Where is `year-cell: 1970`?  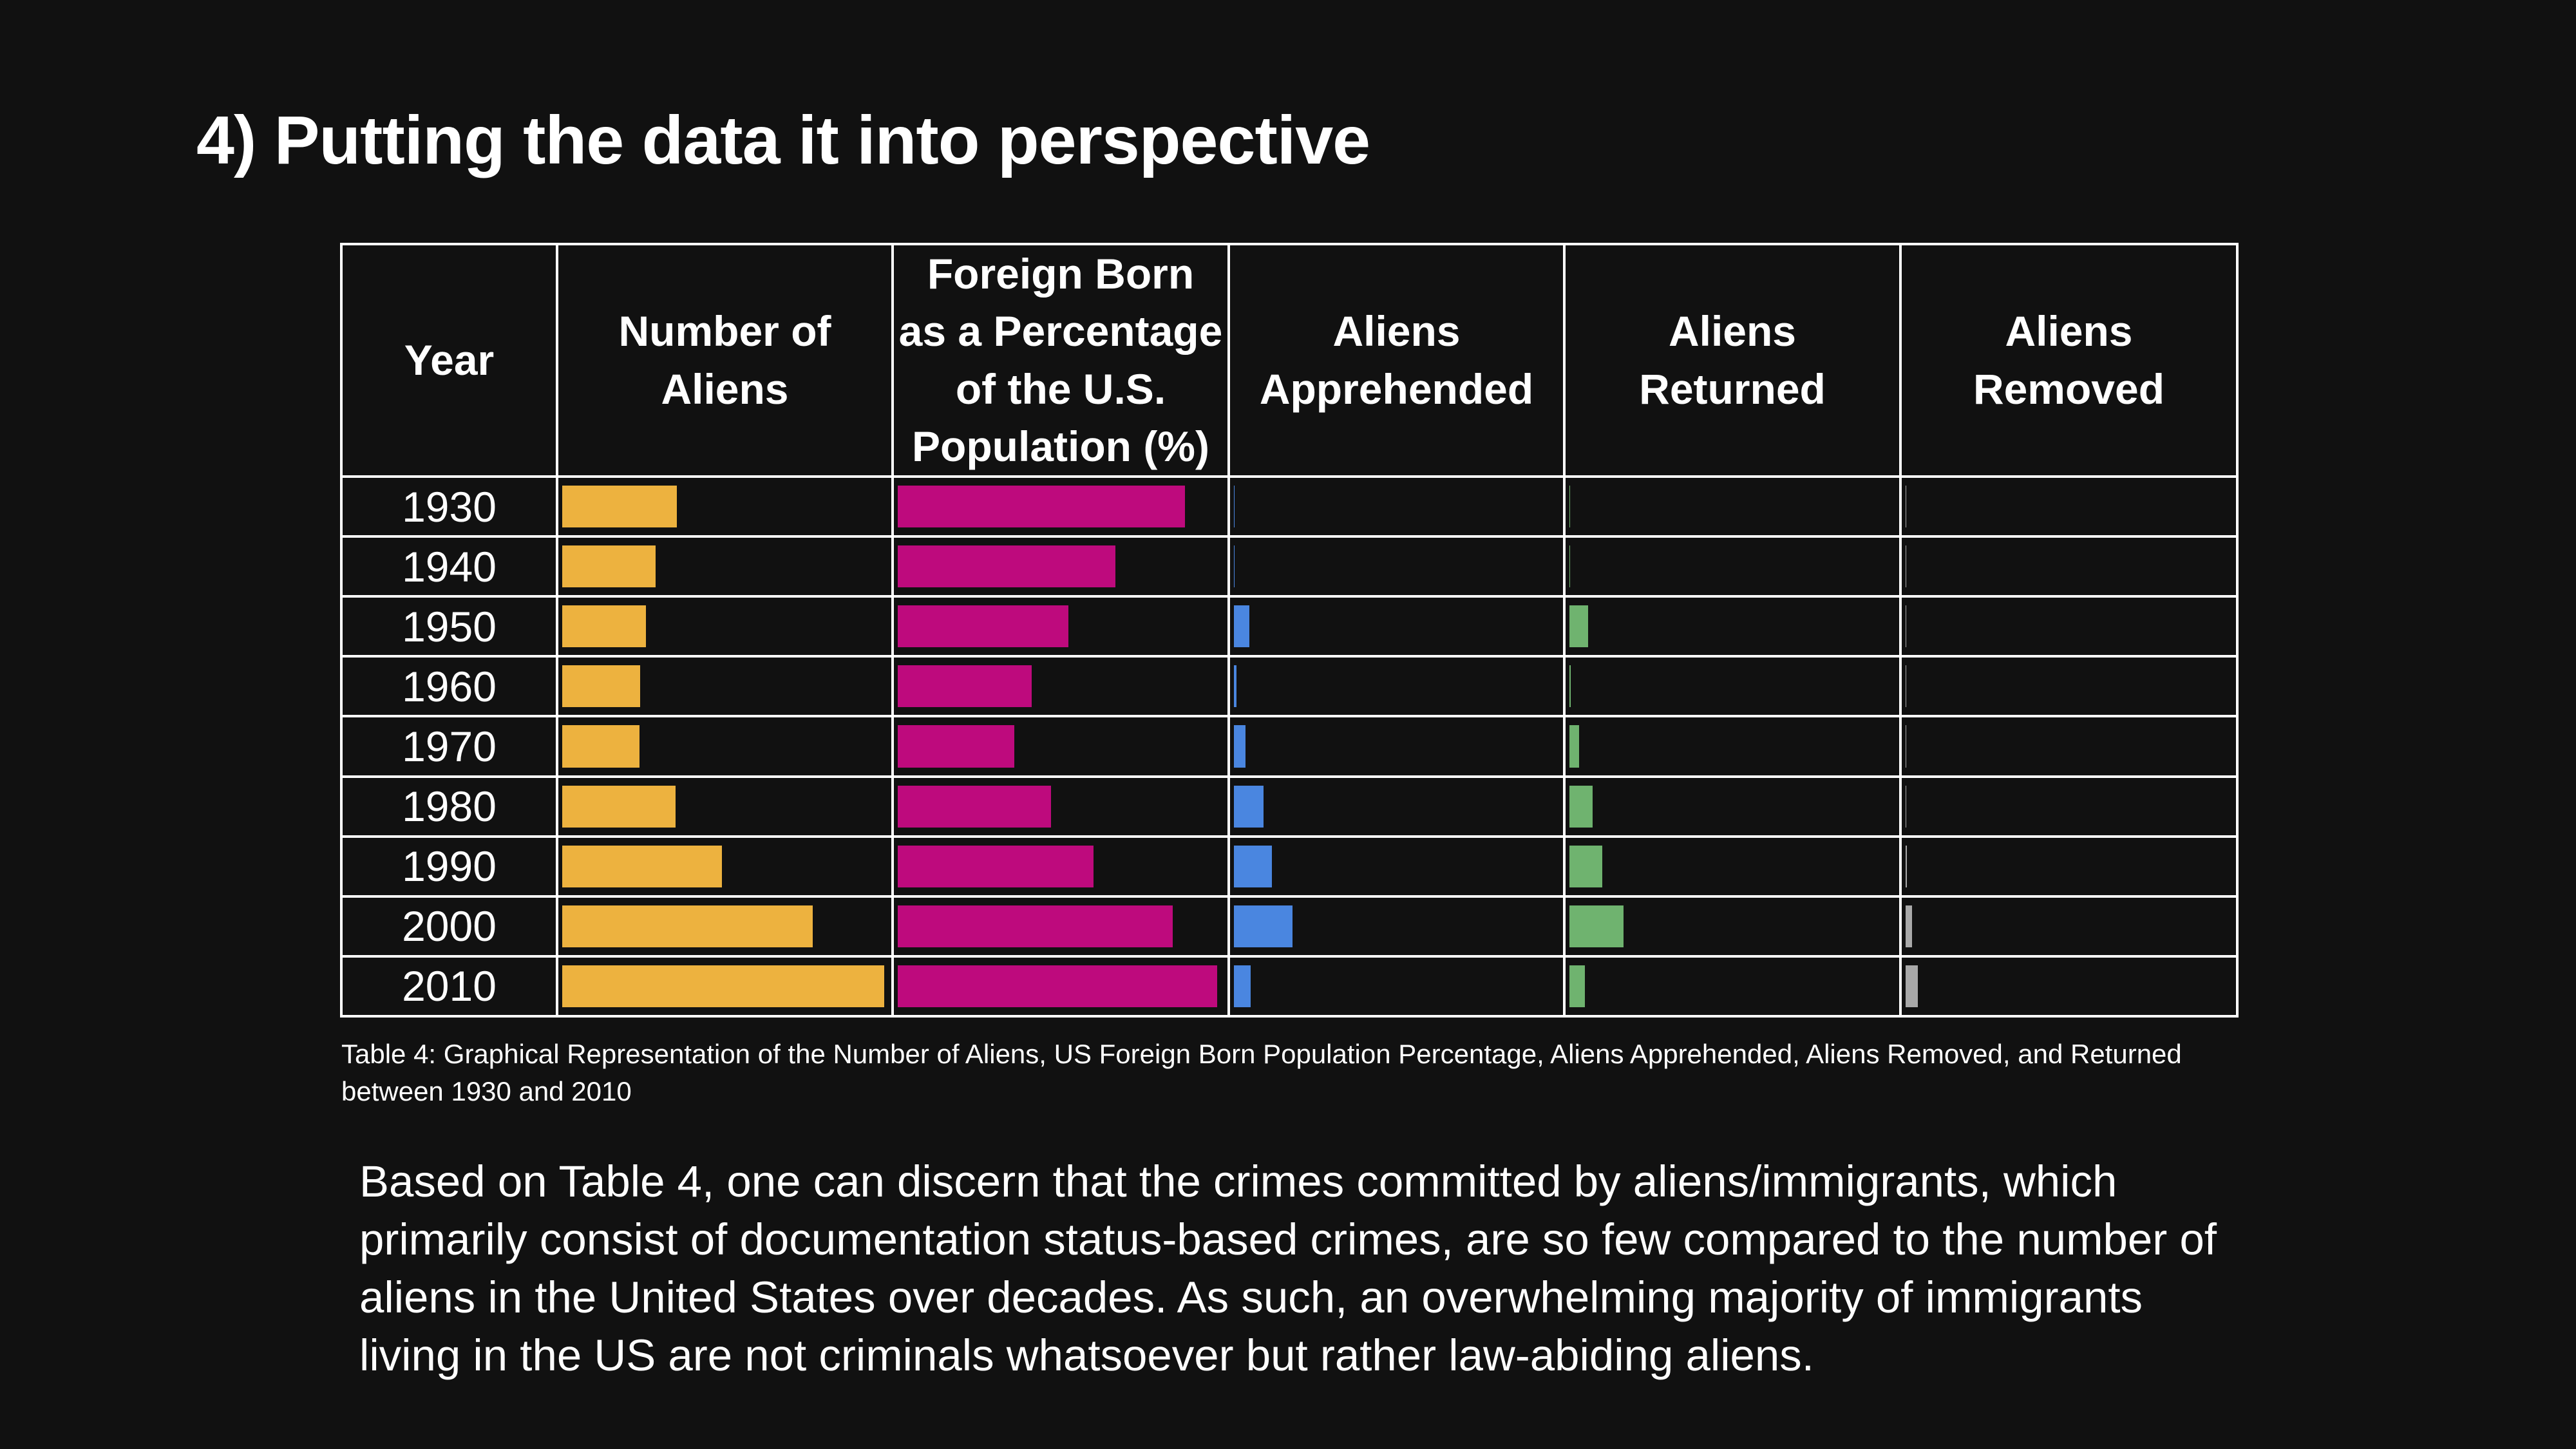 year-cell: 1970 is located at coordinates (449, 747).